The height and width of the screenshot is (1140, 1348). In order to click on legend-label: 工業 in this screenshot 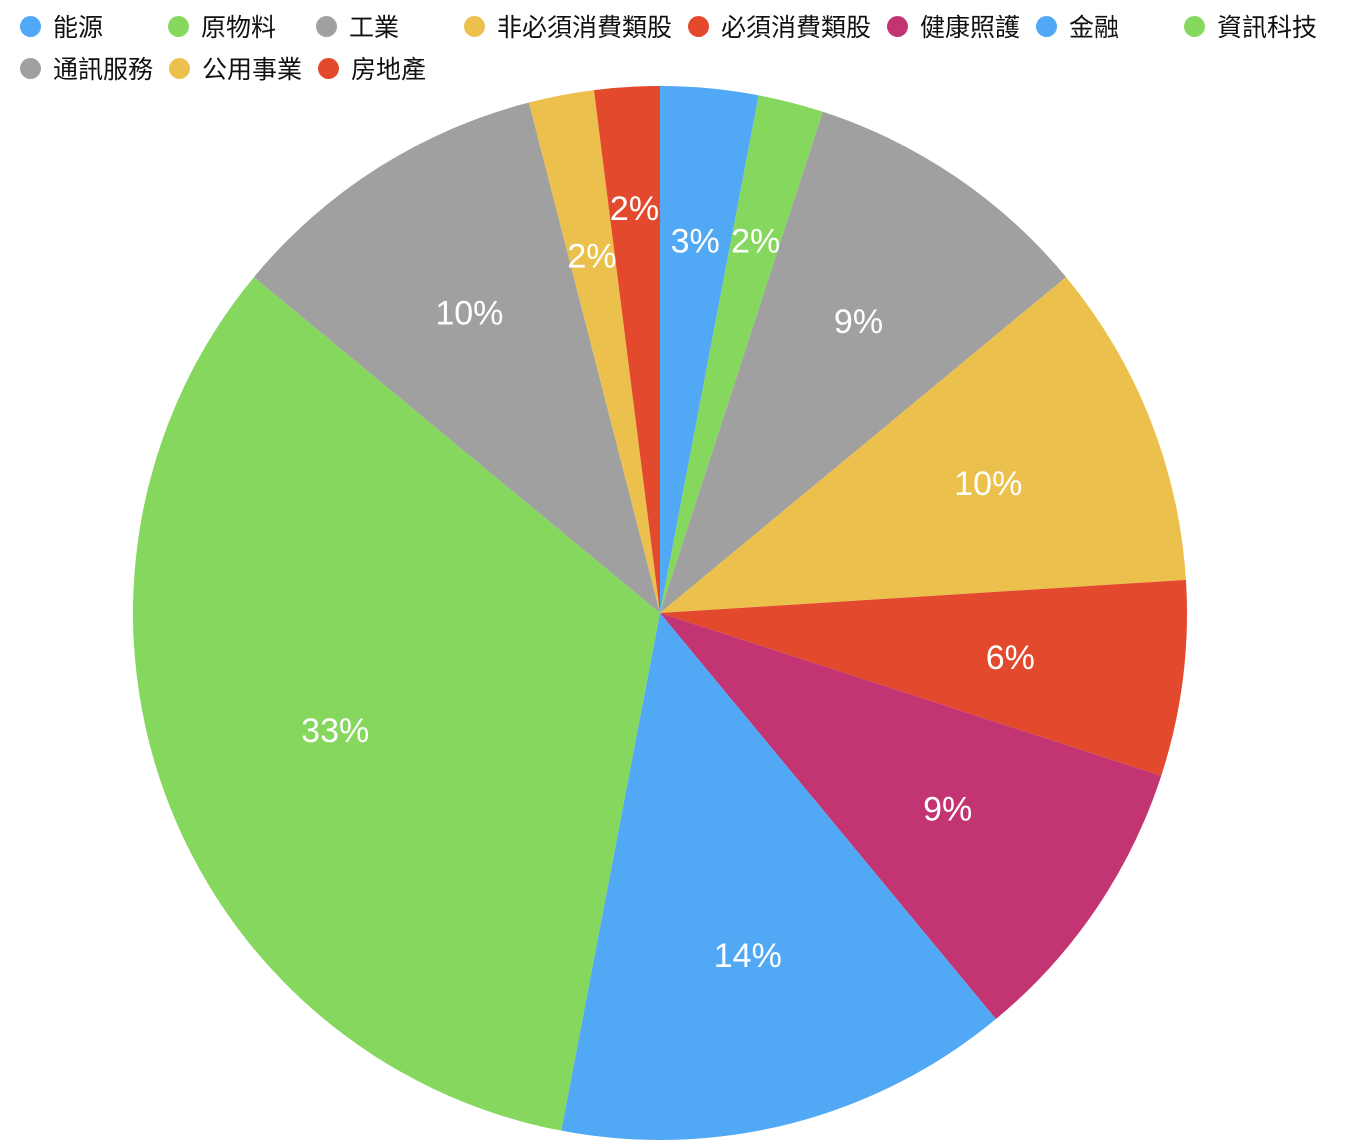, I will do `click(374, 28)`.